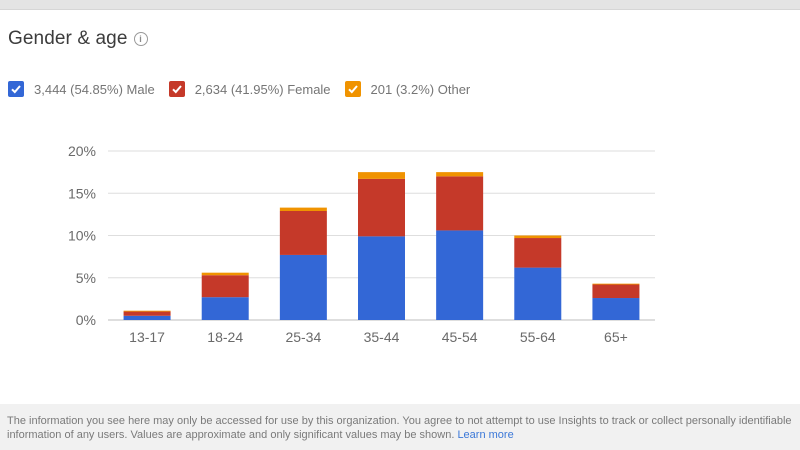 The image size is (800, 450). I want to click on bar-female-65+, so click(616, 291).